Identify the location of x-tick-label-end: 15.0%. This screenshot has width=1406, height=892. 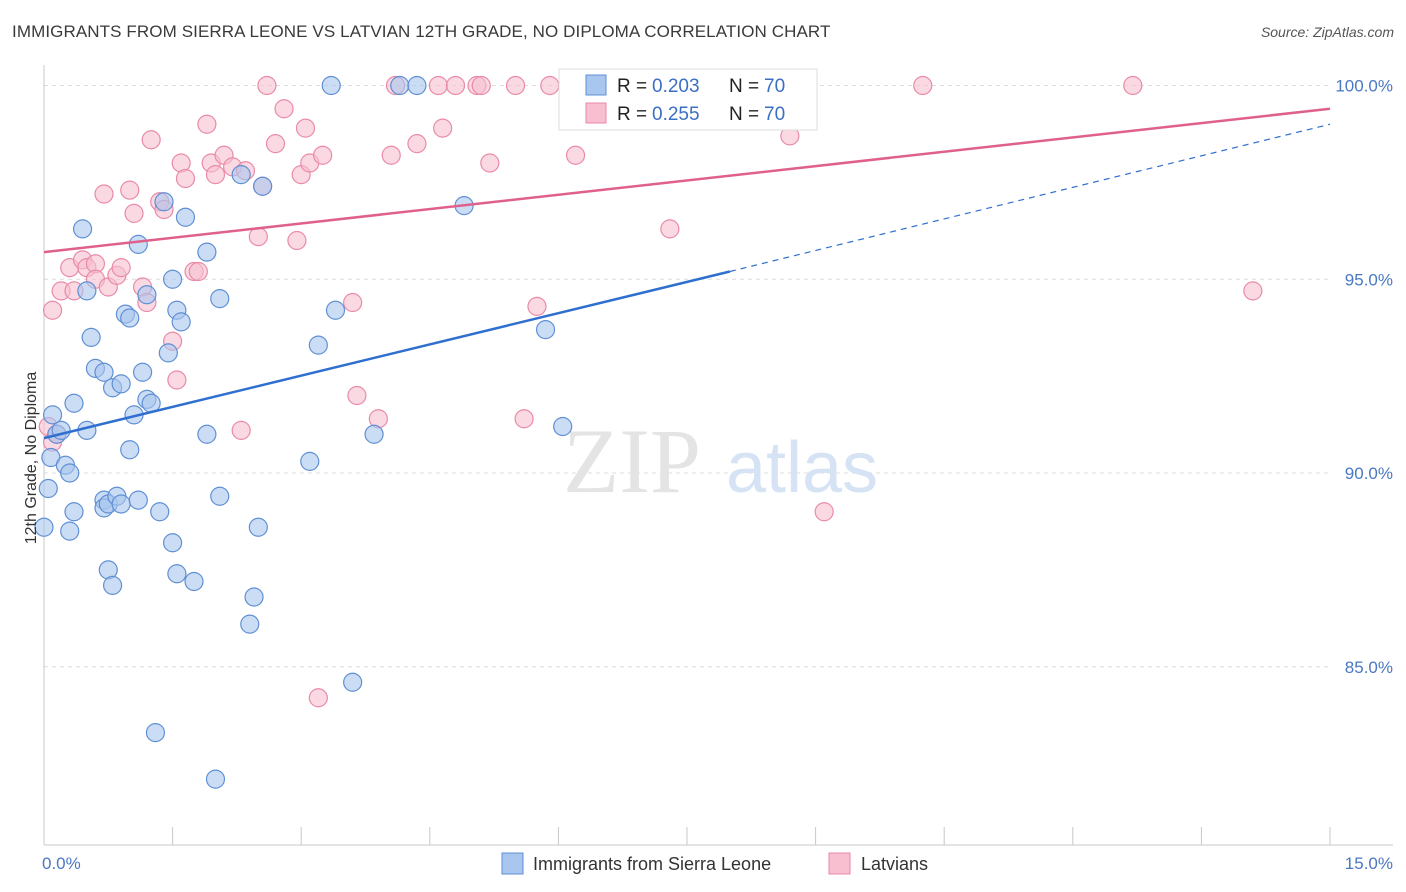
(1369, 863).